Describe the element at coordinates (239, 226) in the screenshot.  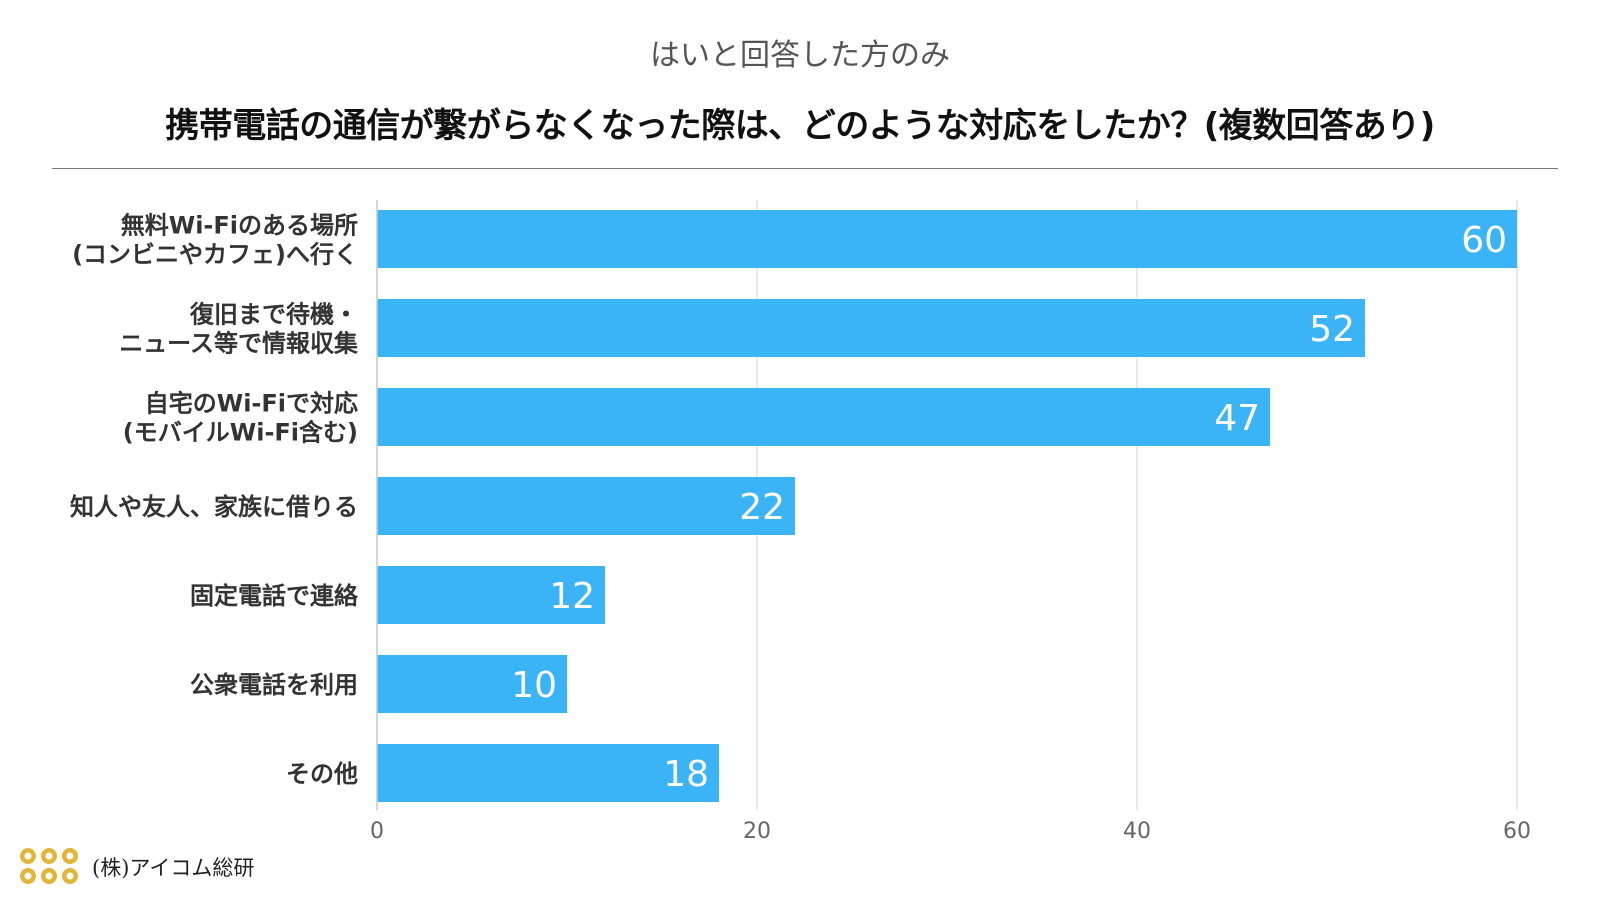
I see `category-label: 無料Wi-Fiのある場所` at that location.